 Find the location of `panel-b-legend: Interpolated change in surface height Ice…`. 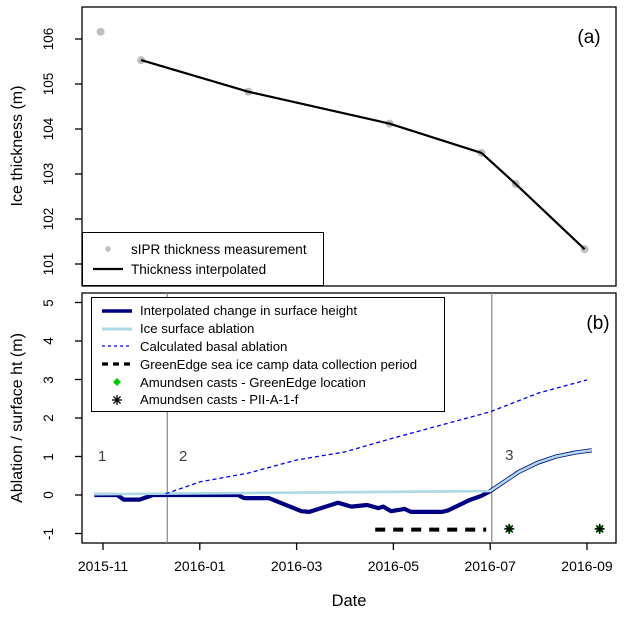

panel-b-legend: Interpolated change in surface height Ice… is located at coordinates (268, 354).